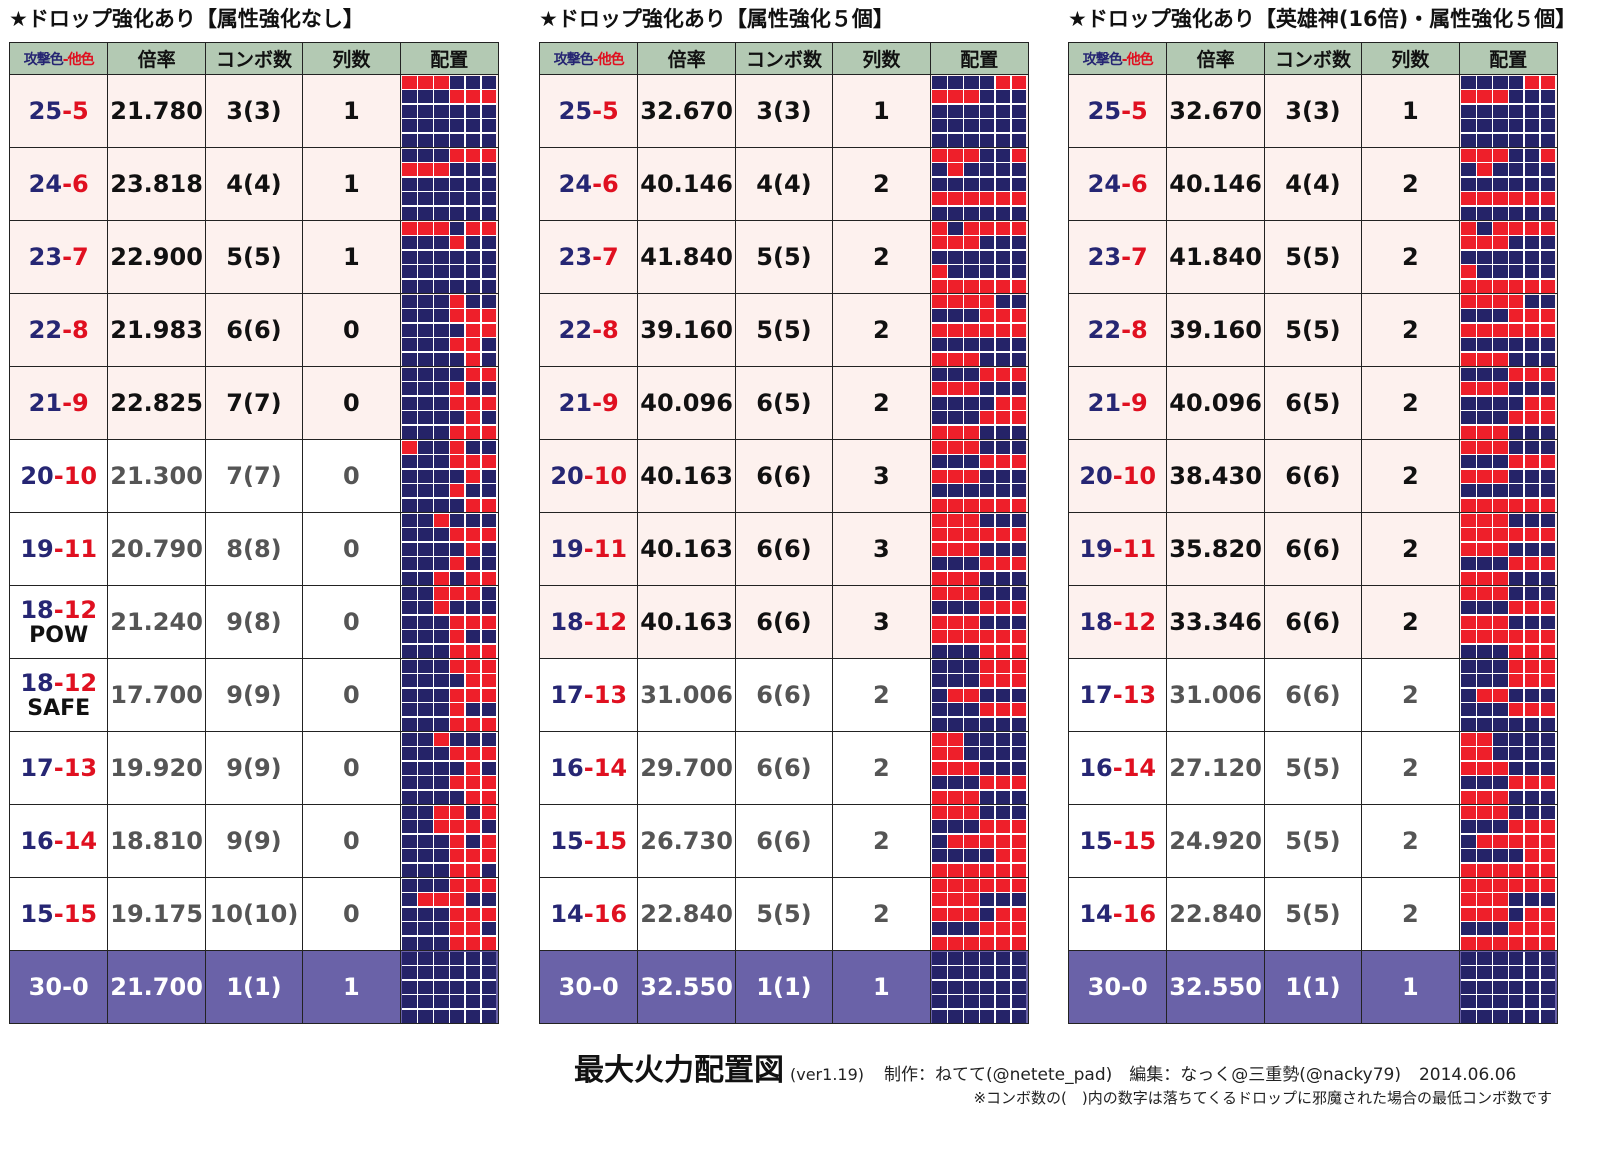 Image resolution: width=1600 pixels, height=1163 pixels. Describe the element at coordinates (881, 58) in the screenshot. I see `header-cols: 列数` at that location.